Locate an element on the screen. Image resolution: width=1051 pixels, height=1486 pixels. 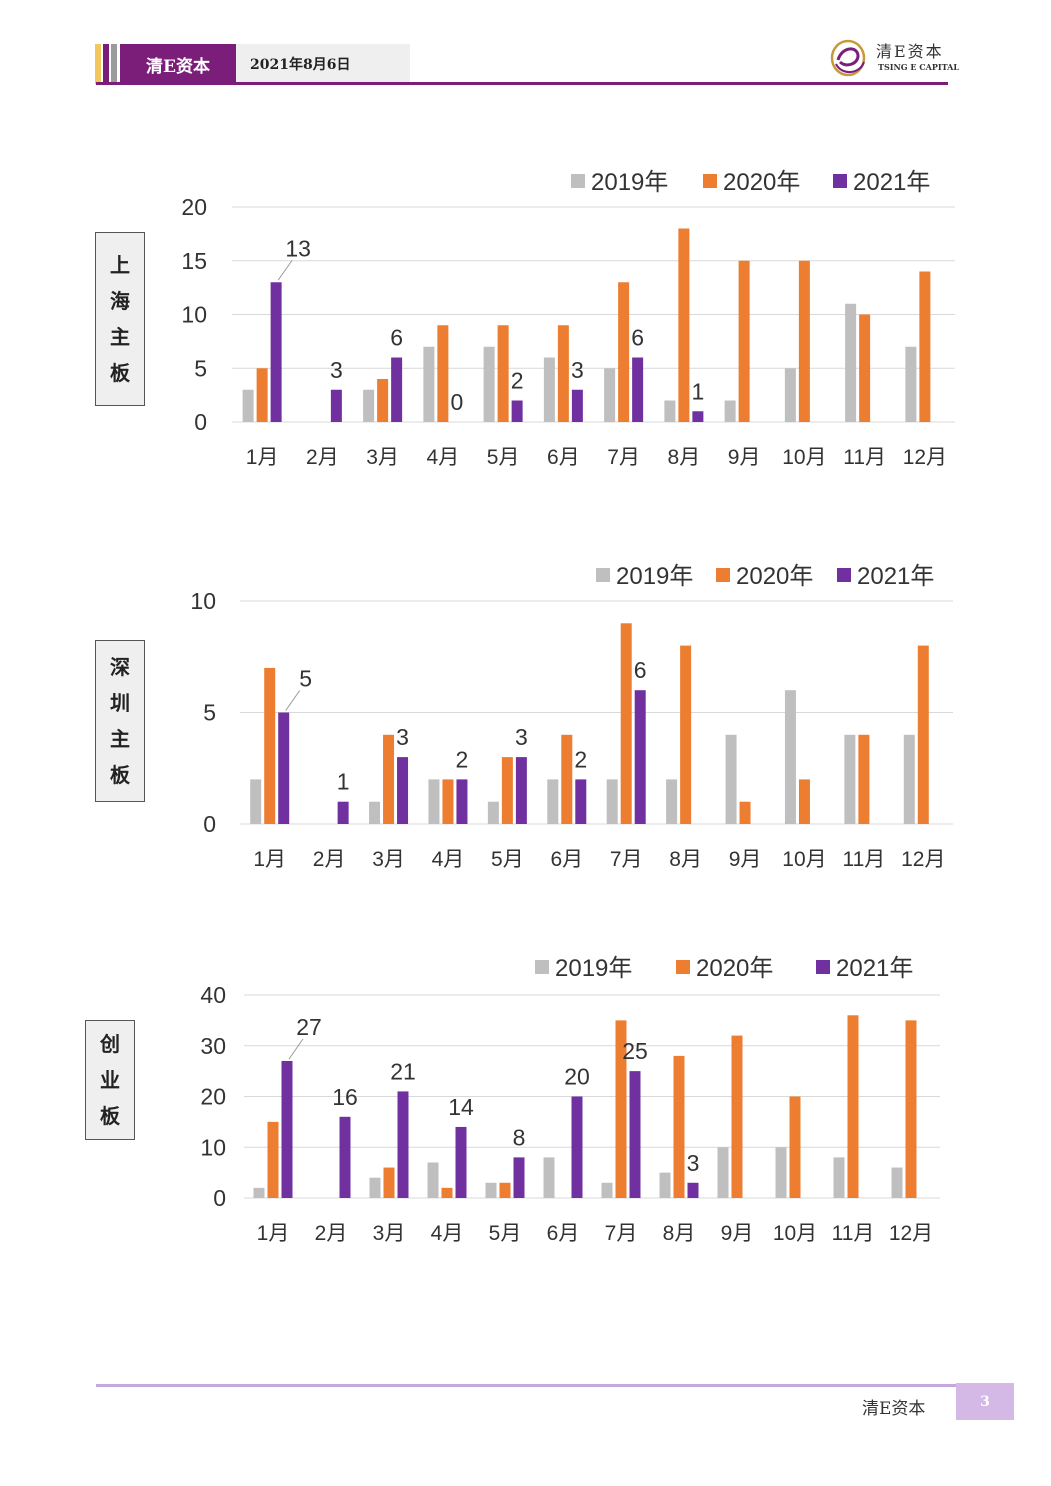
header-stripe-purple is located at coordinates (106, 64).